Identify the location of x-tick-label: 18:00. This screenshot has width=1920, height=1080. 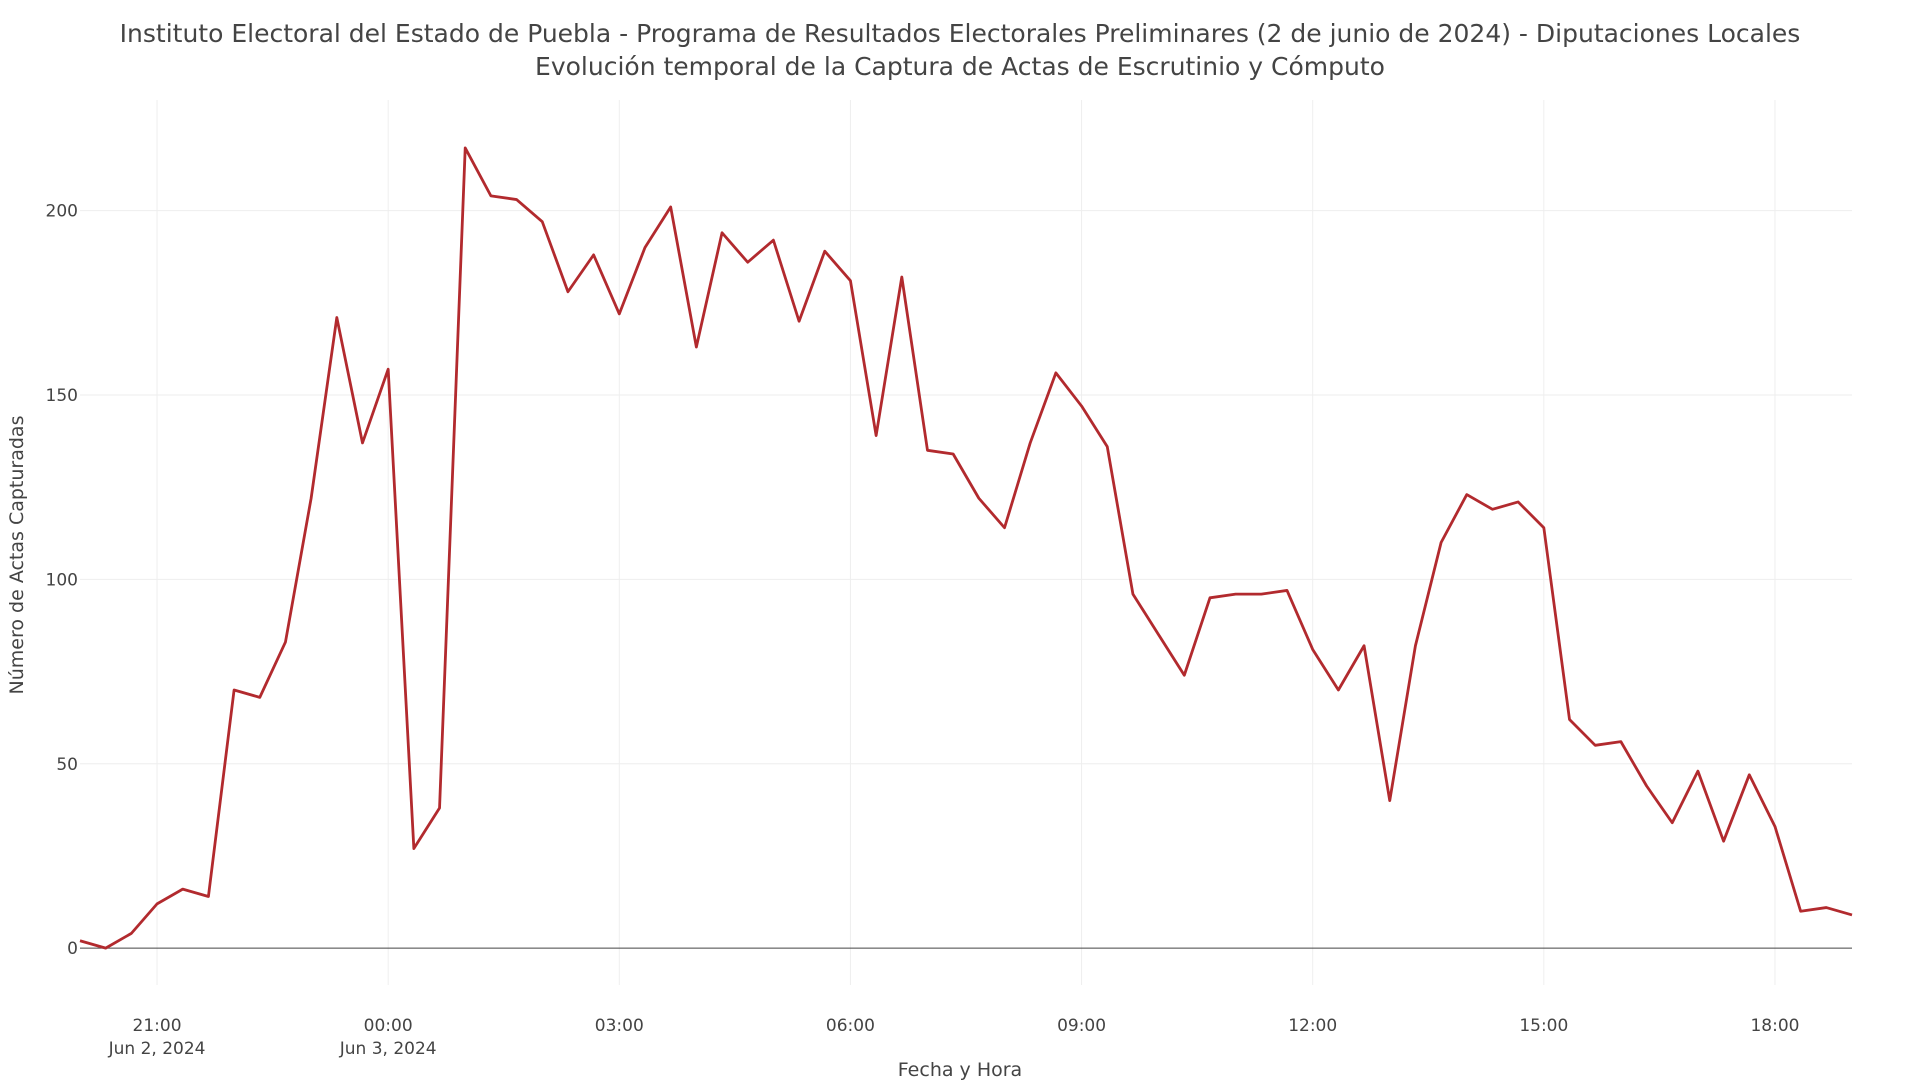
(1774, 1026).